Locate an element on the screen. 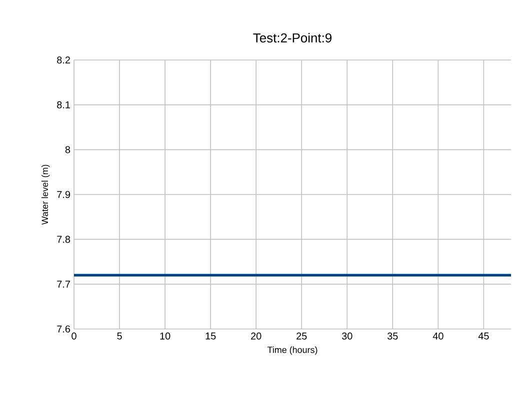  x-tick-label: 40 is located at coordinates (438, 336).